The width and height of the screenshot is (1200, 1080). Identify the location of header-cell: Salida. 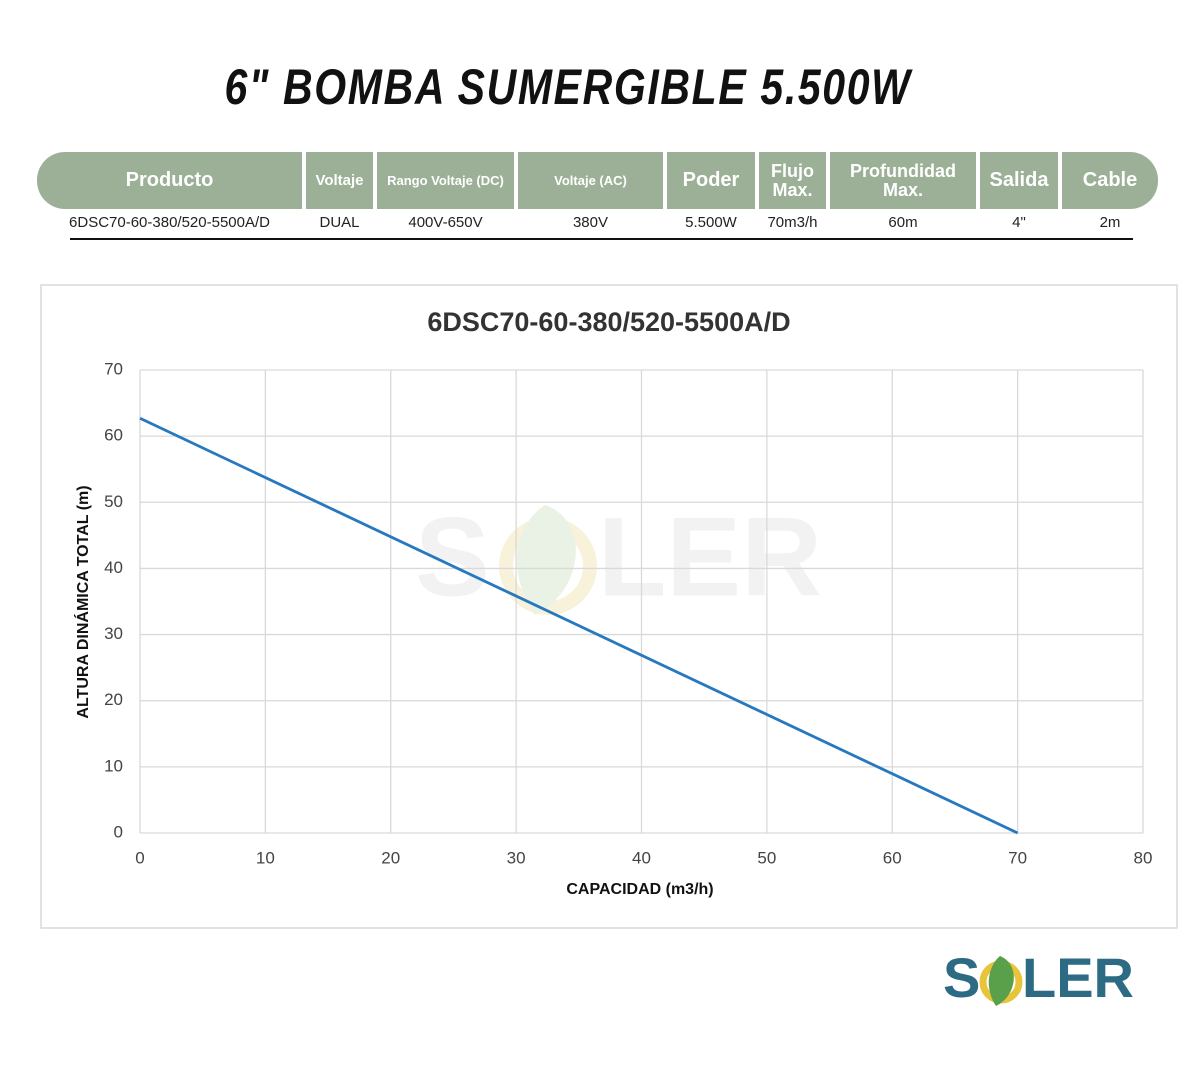
(1019, 180).